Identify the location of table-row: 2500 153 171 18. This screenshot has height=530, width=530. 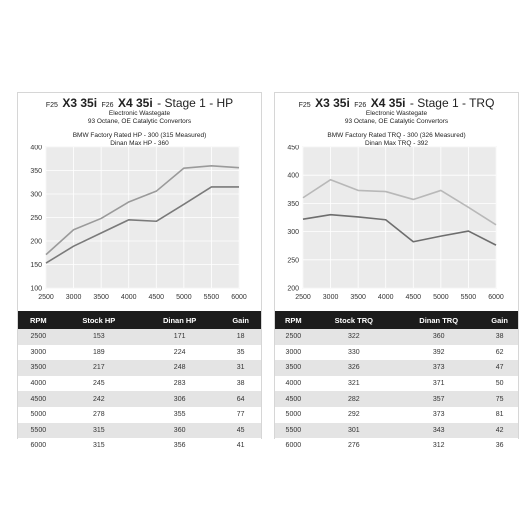
(139, 337).